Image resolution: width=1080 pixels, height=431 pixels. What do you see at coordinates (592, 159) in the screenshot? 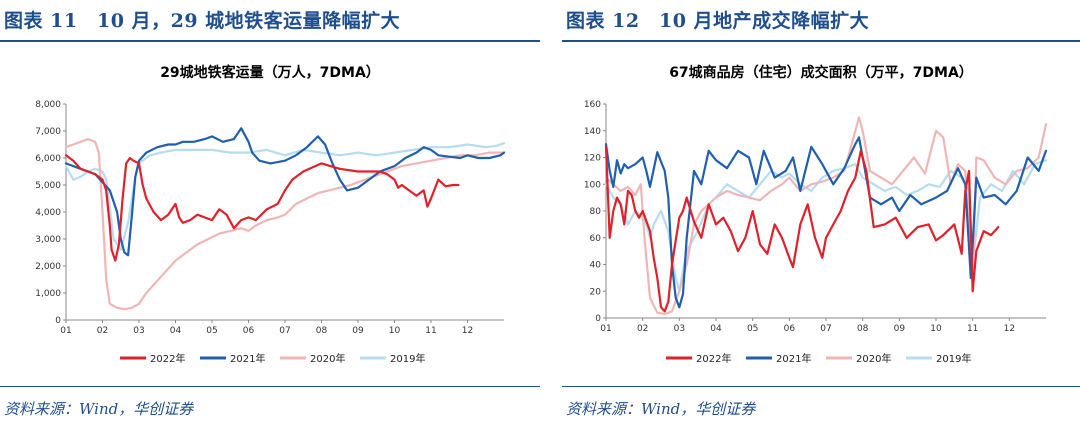
I see `y-tick-label: 120` at bounding box center [592, 159].